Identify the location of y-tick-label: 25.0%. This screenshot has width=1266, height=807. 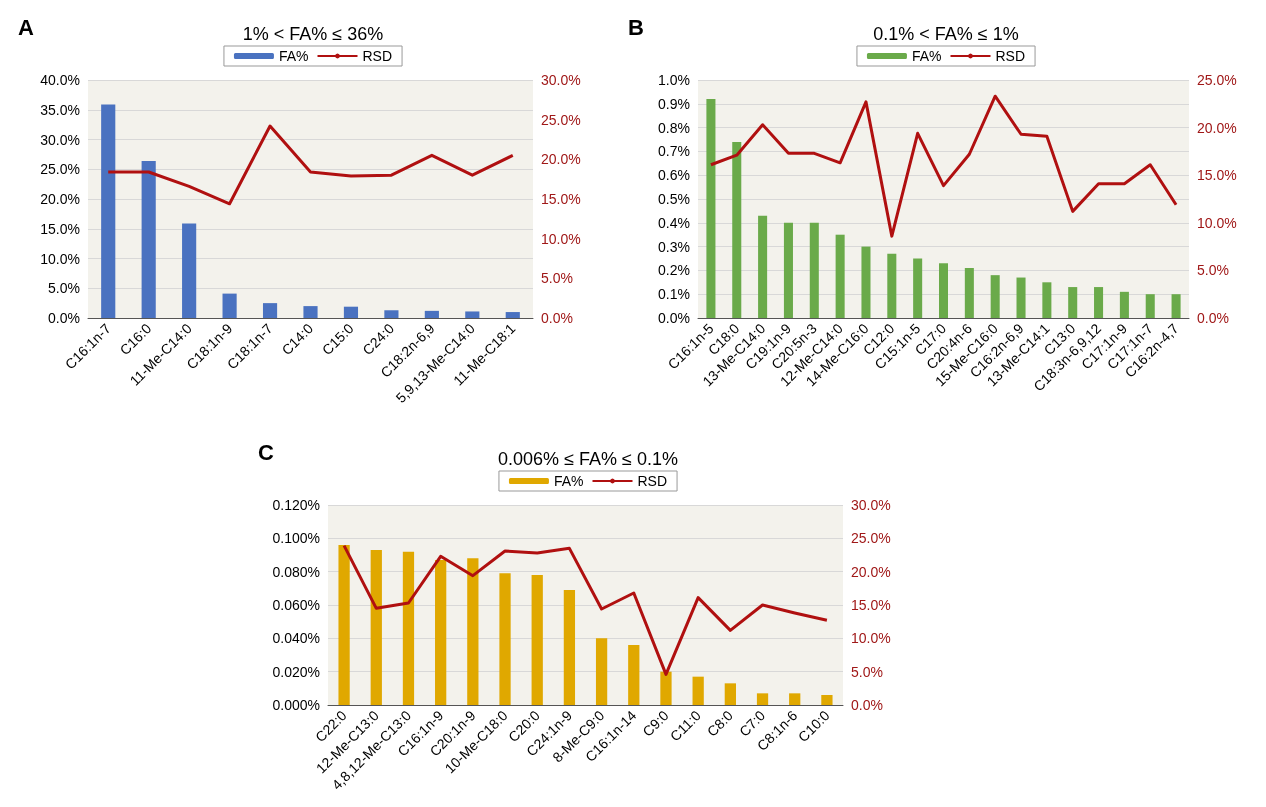
(60, 169).